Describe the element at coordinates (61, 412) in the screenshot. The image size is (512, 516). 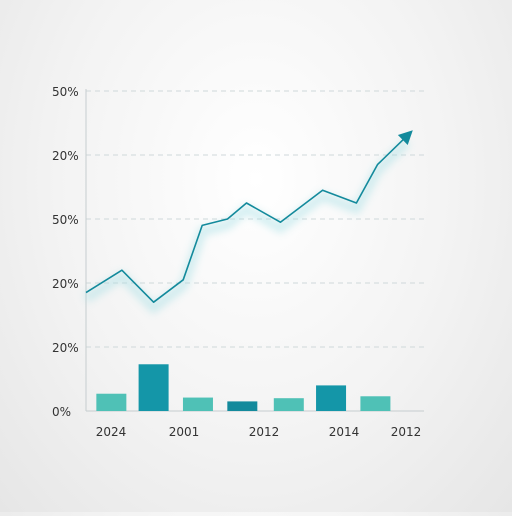
I see `y-tick-label: 0%` at that location.